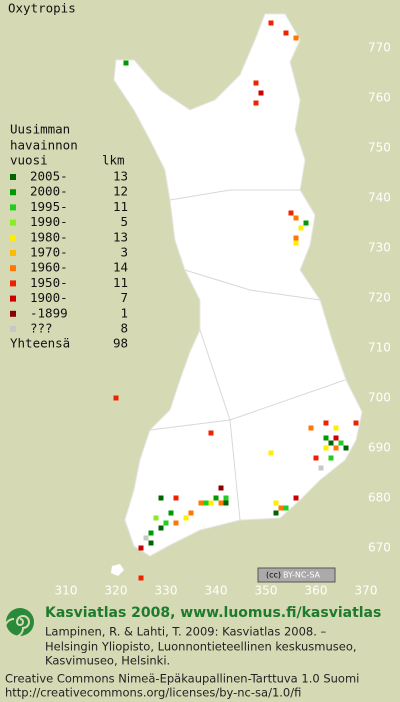 The image size is (400, 702). I want to click on legend-label: 1980-, so click(49, 236).